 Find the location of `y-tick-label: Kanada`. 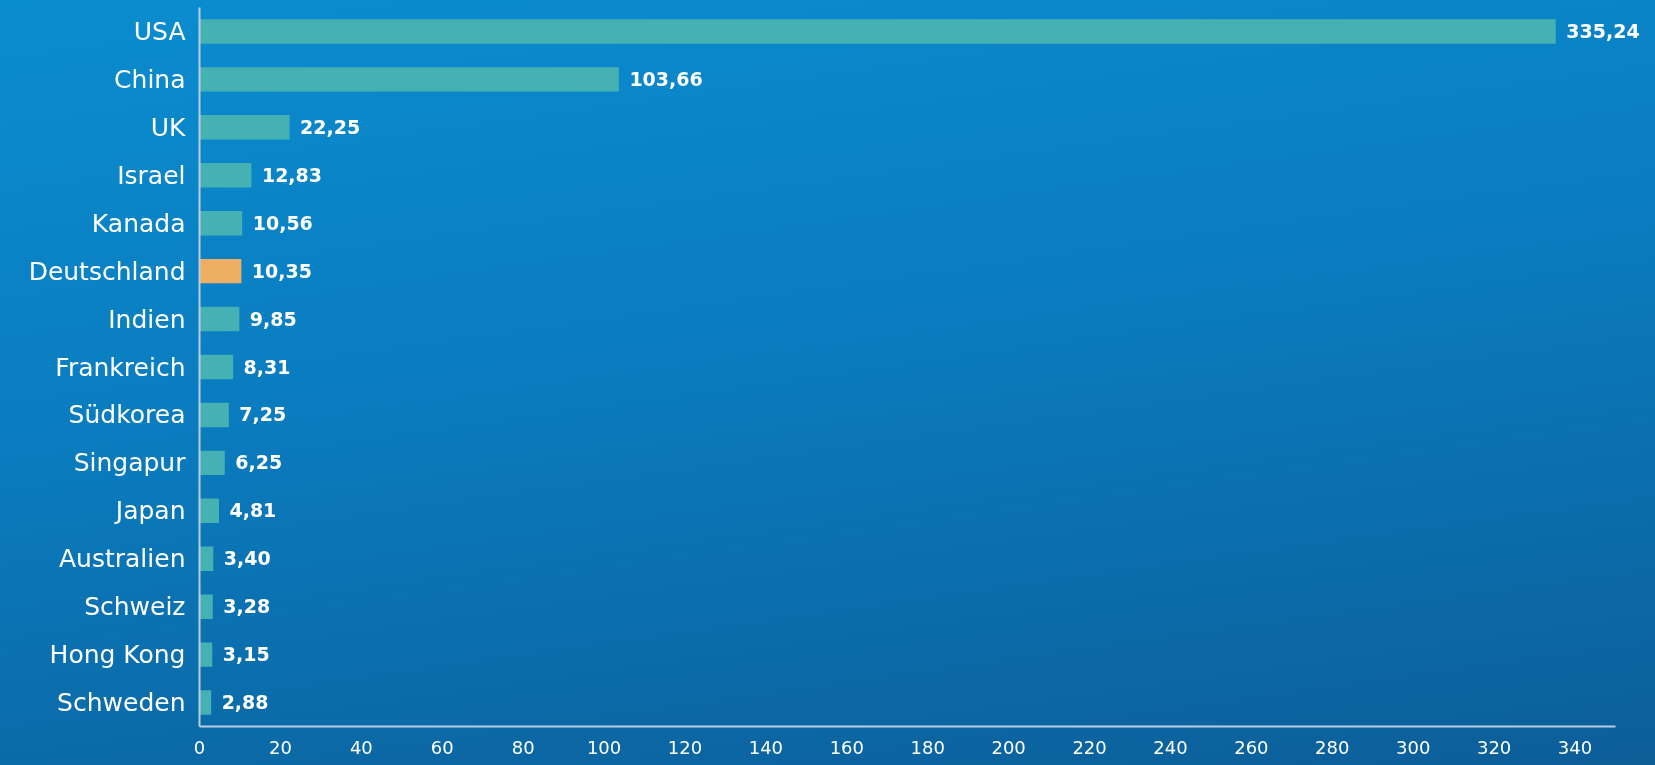

y-tick-label: Kanada is located at coordinates (138, 223).